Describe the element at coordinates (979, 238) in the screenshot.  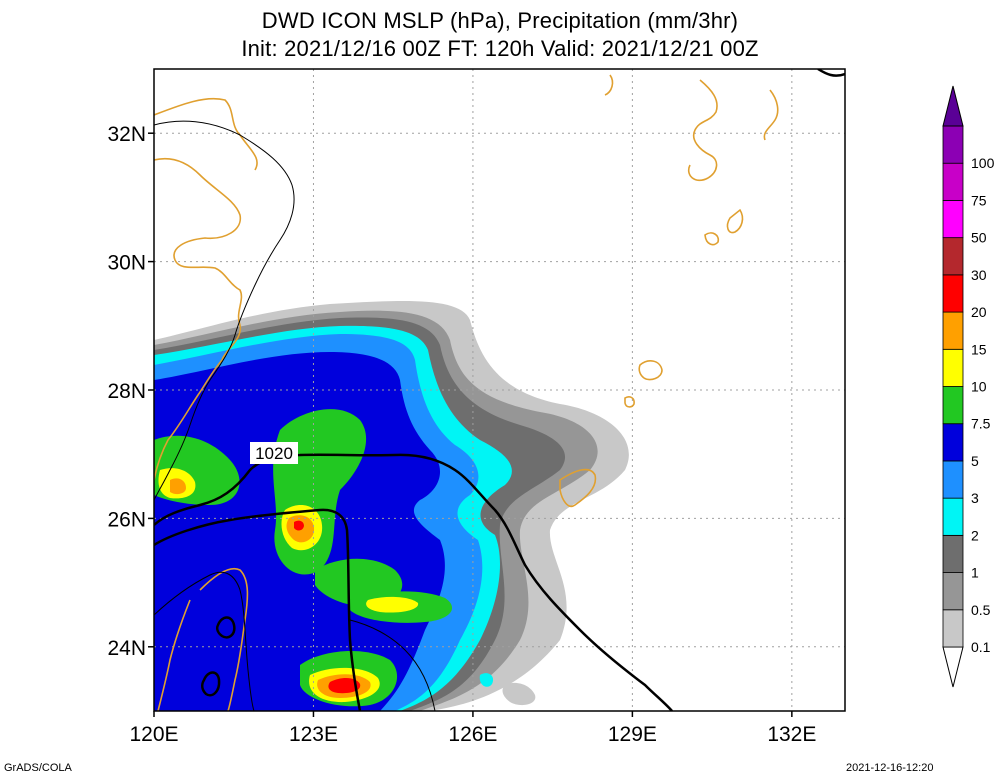
I see `colorbar-label-11: 50` at that location.